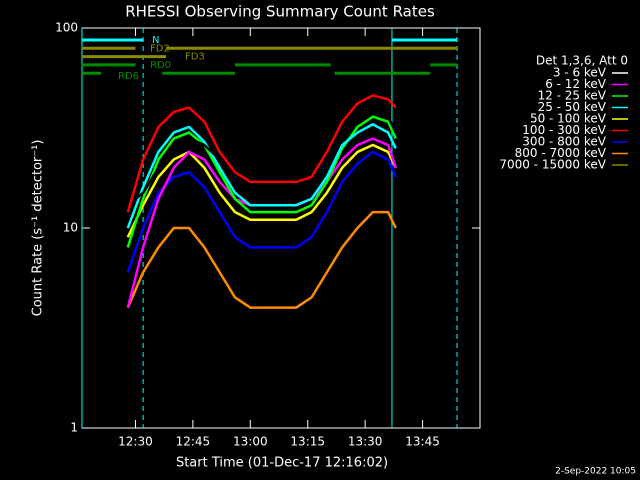  I want to click on x-axis-label: Start Time (01-Dec-17 12:16:02), so click(282, 463).